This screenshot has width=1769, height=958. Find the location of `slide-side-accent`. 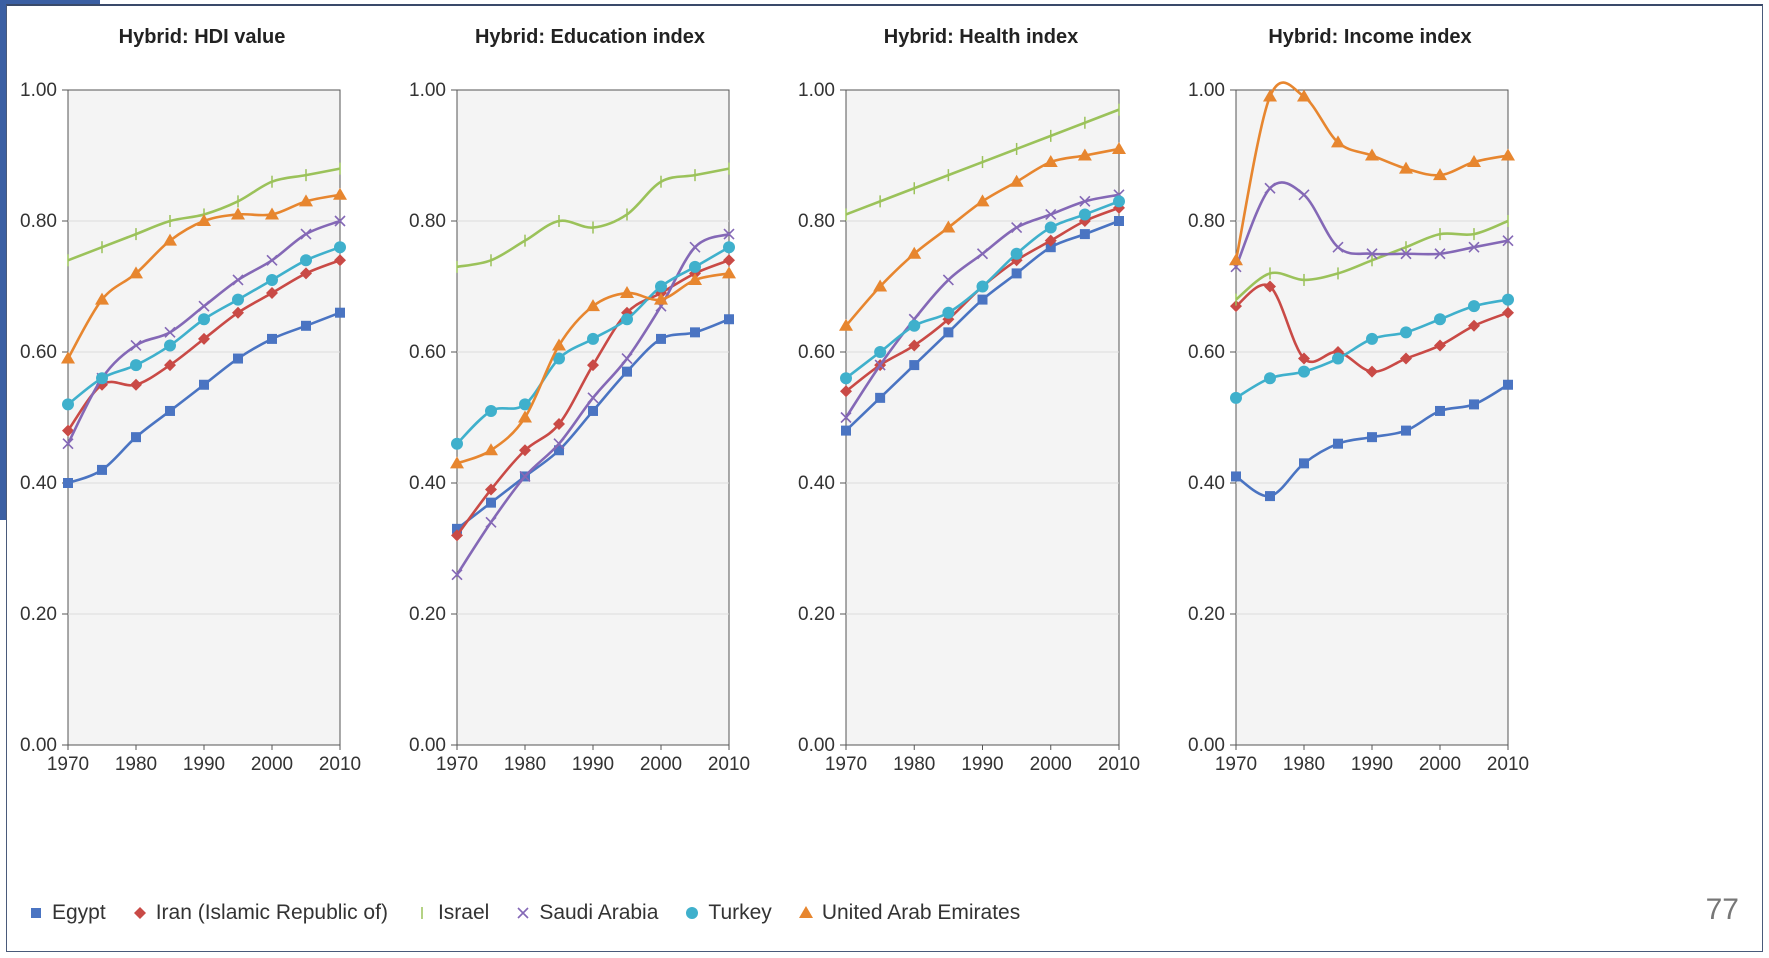

slide-side-accent is located at coordinates (3, 260).